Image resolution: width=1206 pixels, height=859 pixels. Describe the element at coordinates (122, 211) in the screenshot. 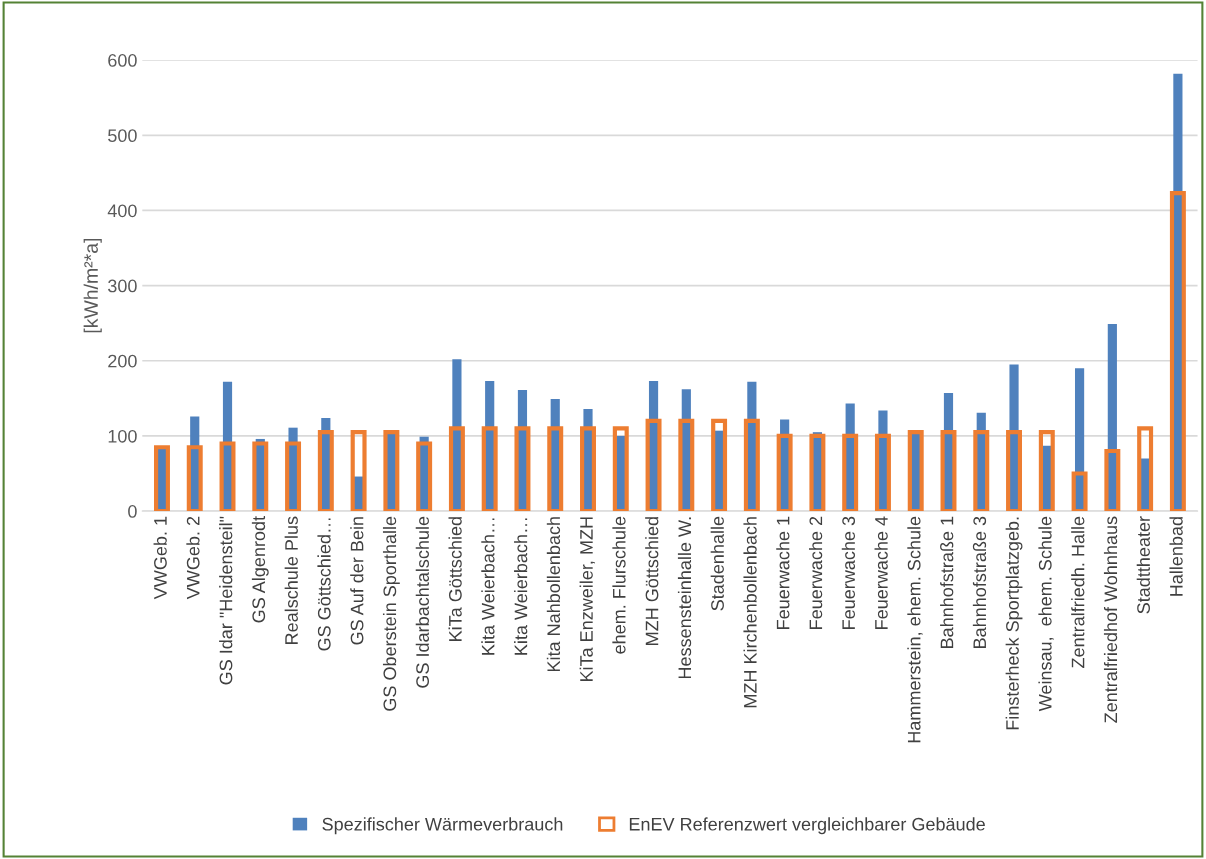

I see `y-tick-label: 400` at that location.